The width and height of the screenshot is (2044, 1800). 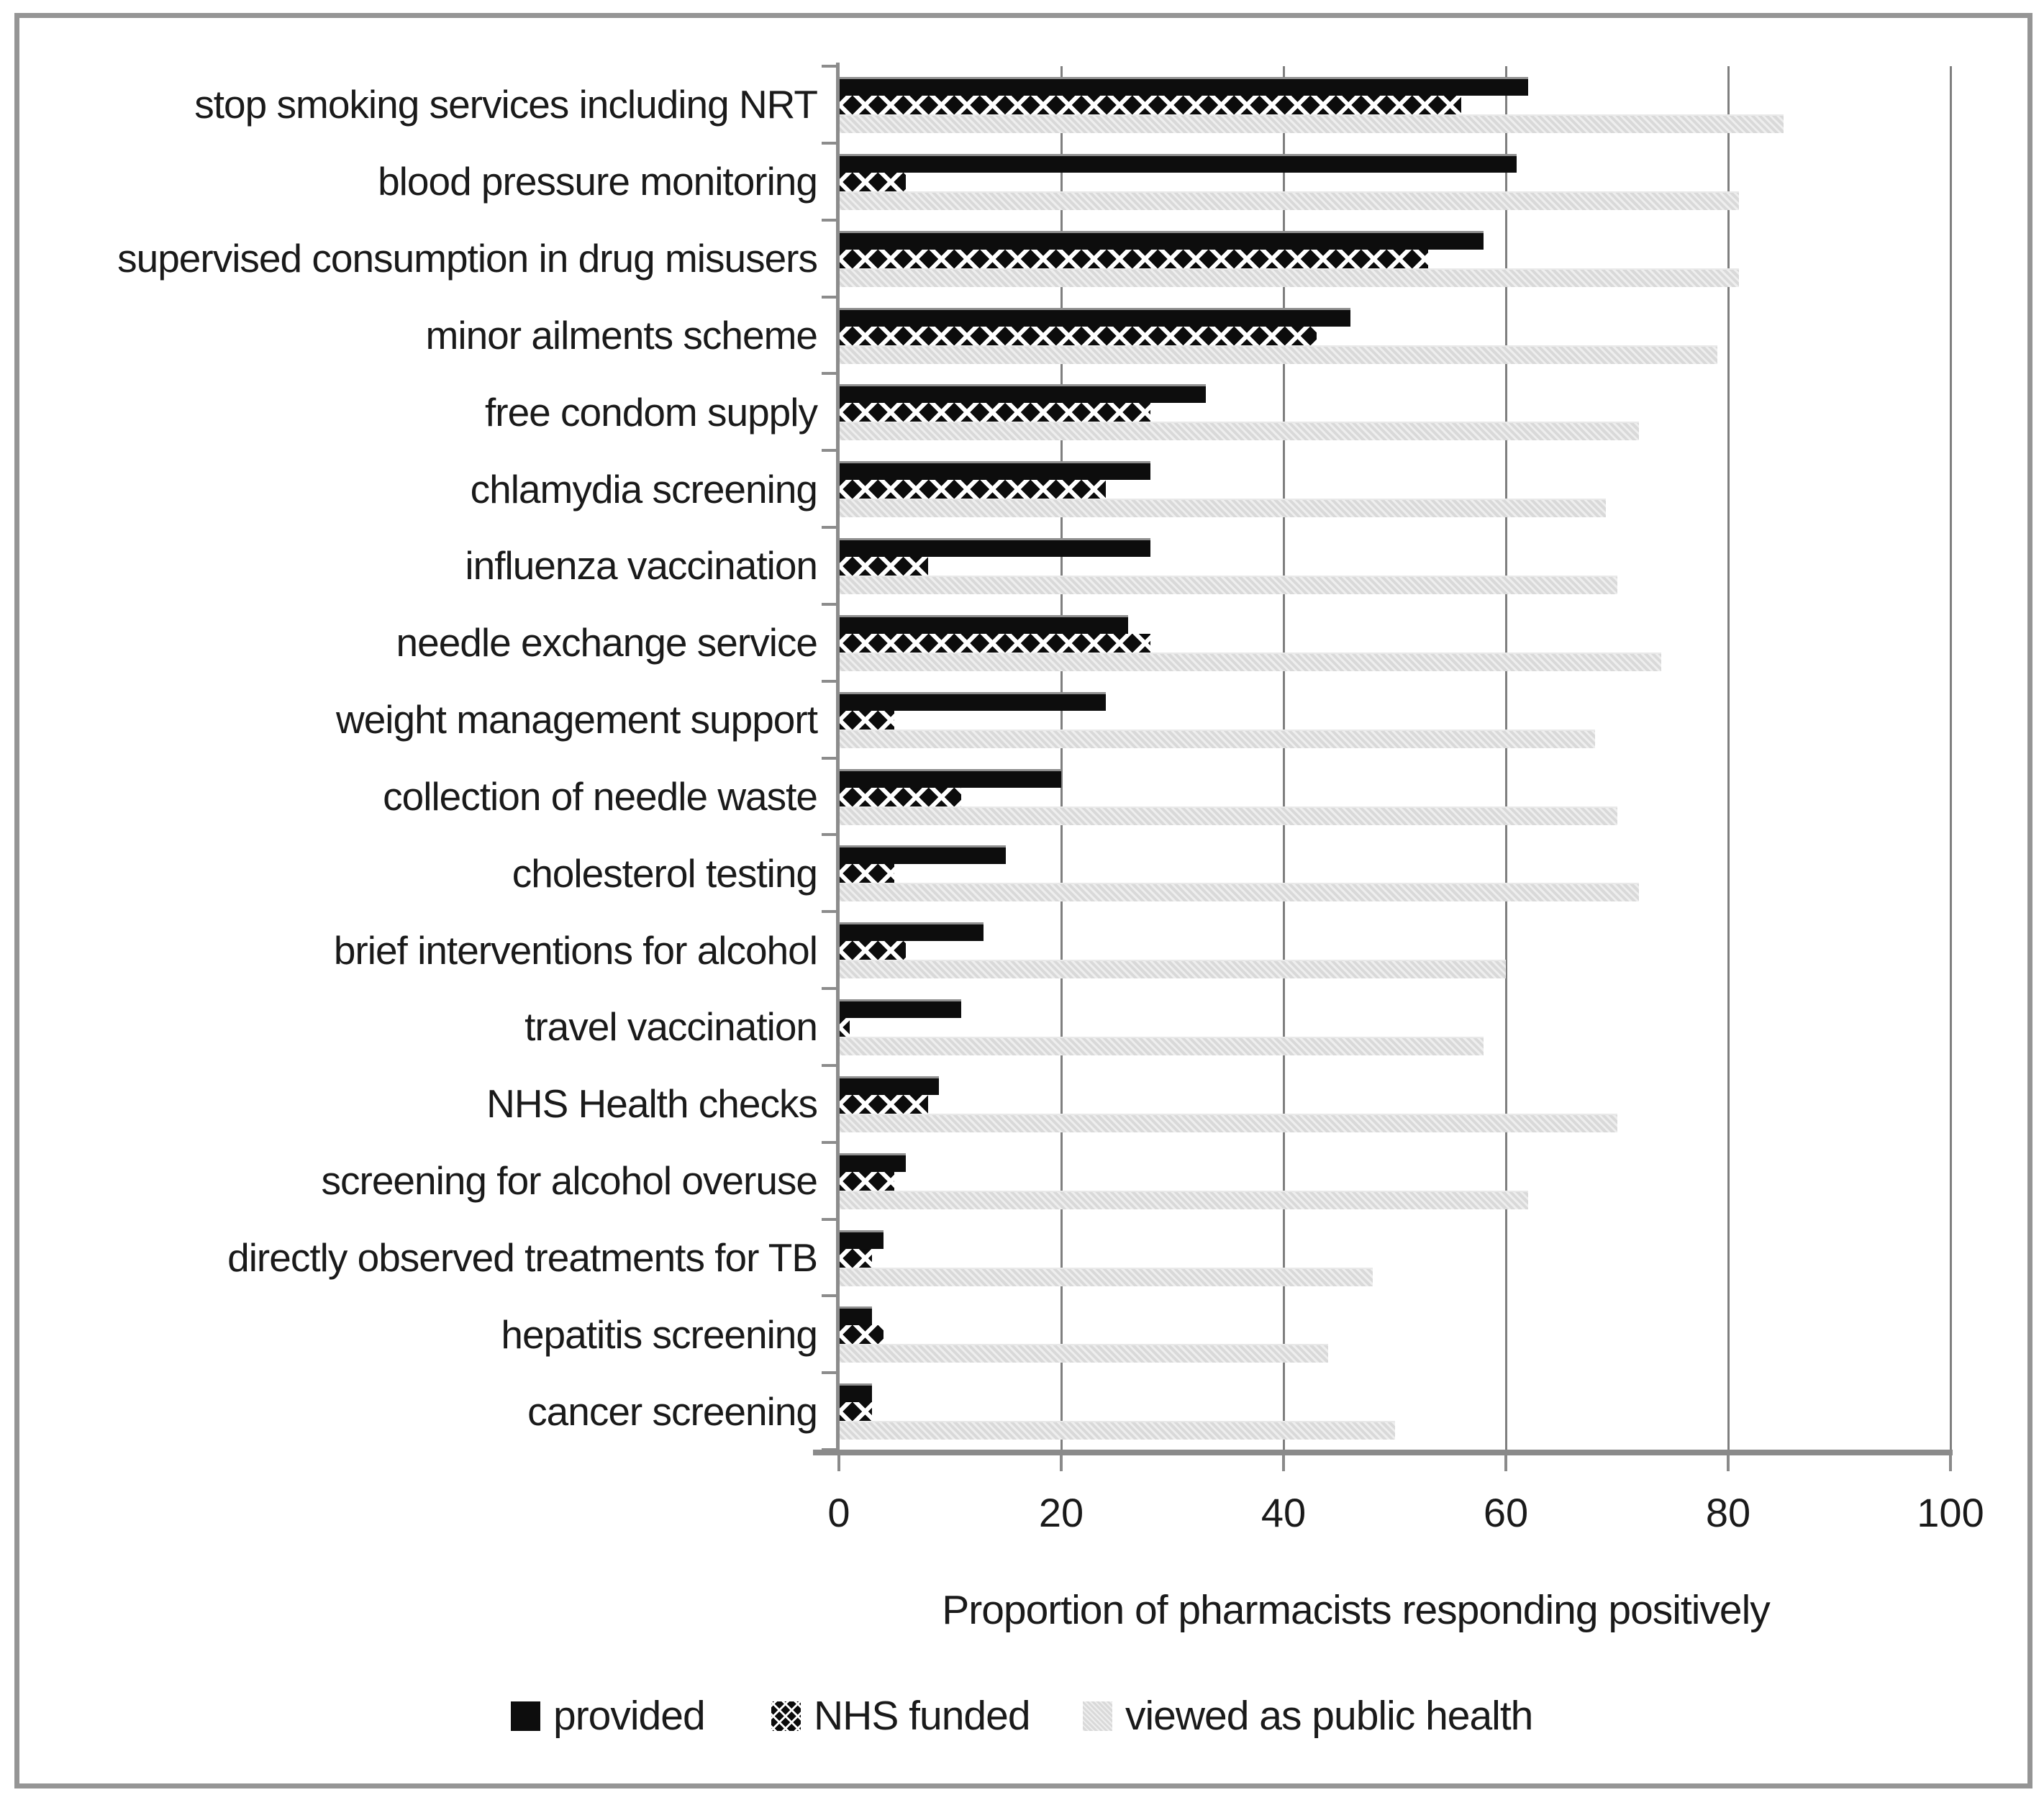 What do you see at coordinates (838, 1512) in the screenshot?
I see `x-tick-label: 0` at bounding box center [838, 1512].